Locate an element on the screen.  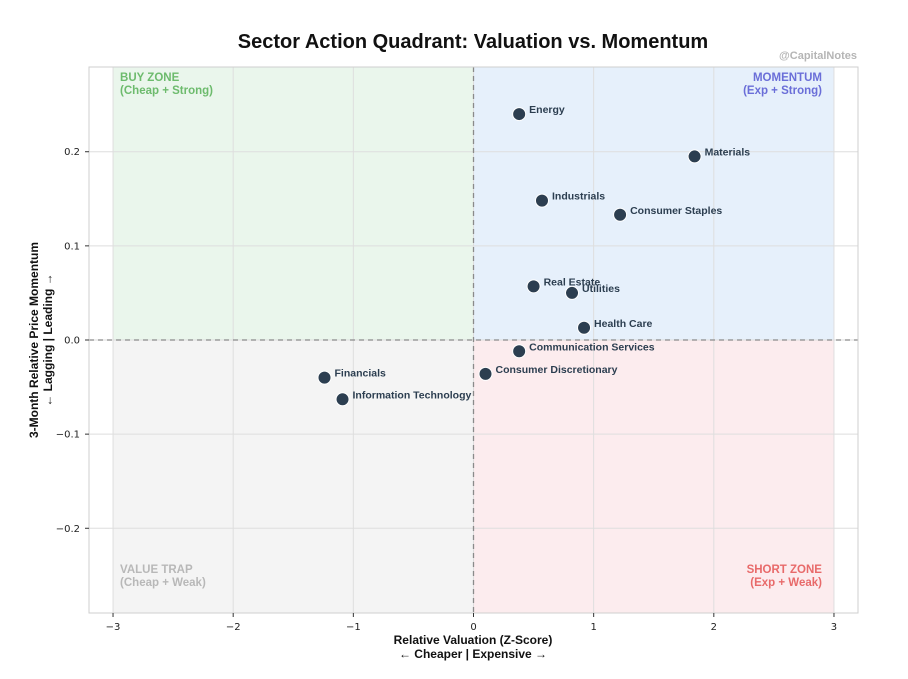
point-label-utilities: Utilities is located at coordinates (601, 289).